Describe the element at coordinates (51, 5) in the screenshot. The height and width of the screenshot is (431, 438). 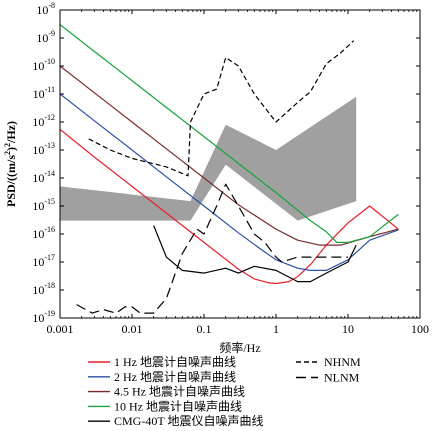
I see `y-tick-exponent: -8` at that location.